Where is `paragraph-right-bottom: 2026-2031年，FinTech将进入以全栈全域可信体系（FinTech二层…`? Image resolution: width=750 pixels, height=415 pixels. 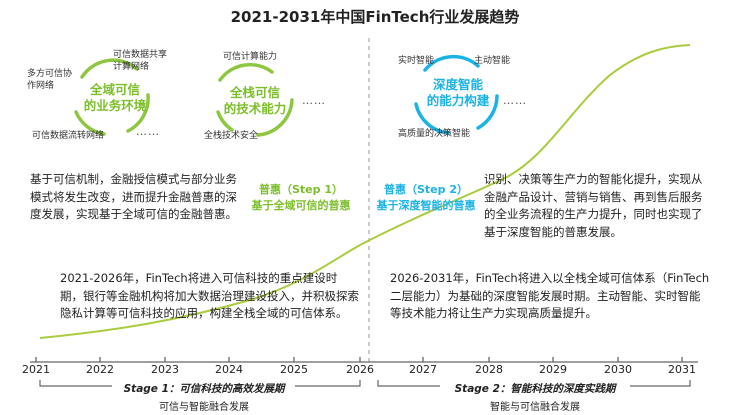
paragraph-right-bottom: 2026-2031年，FinTech将进入以全栈全域可信体系（FinTech二层… is located at coordinates (550, 295).